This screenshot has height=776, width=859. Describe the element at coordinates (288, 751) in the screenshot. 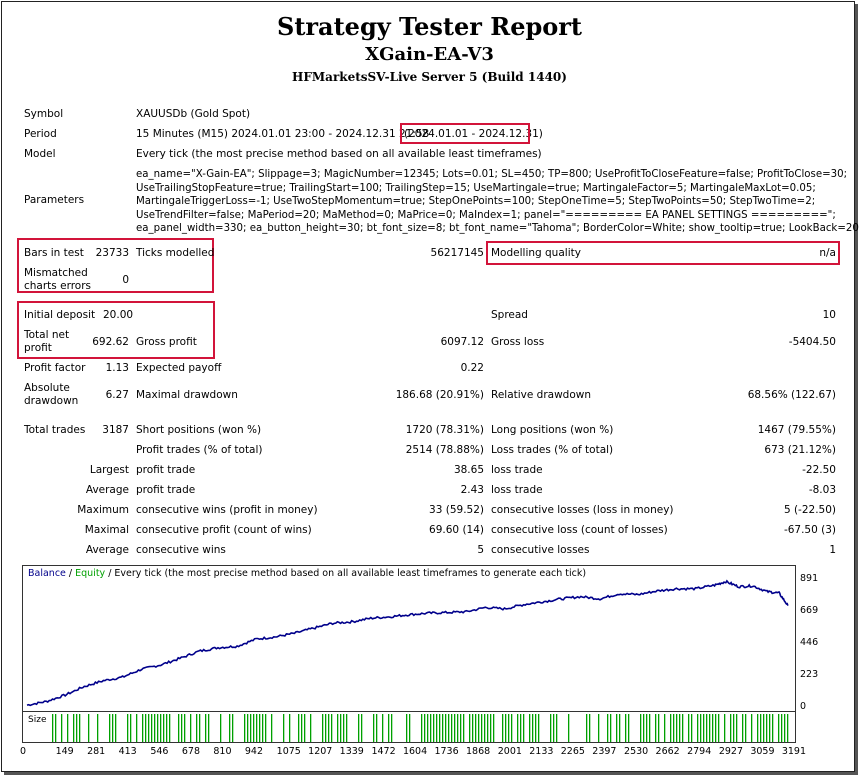

I see `x-tick-label: 1075` at that location.